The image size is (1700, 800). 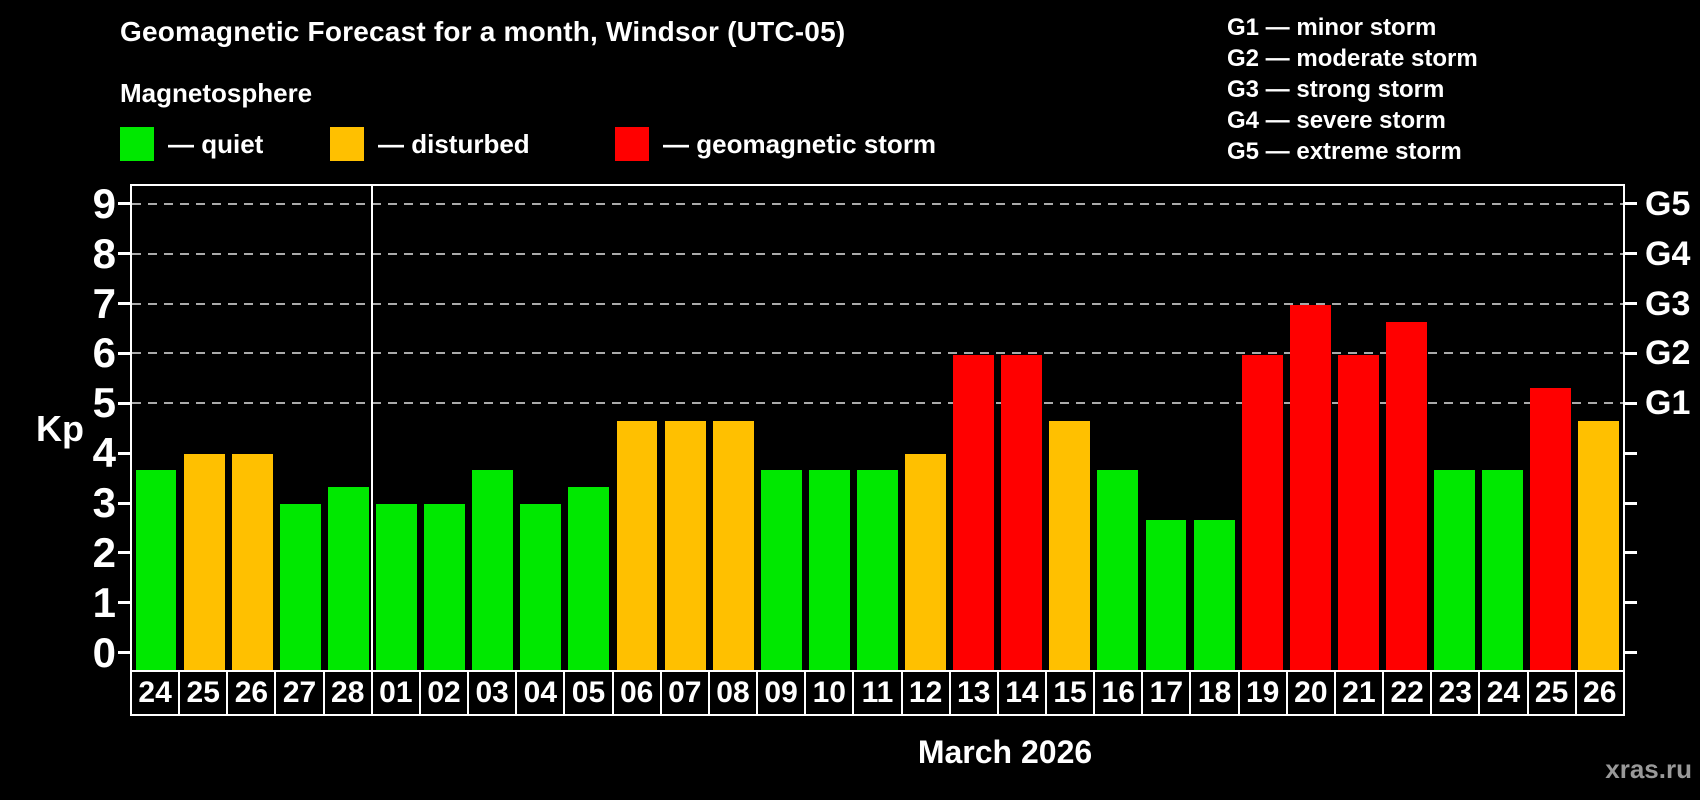 What do you see at coordinates (137, 144) in the screenshot?
I see `legend-swatch-quiet` at bounding box center [137, 144].